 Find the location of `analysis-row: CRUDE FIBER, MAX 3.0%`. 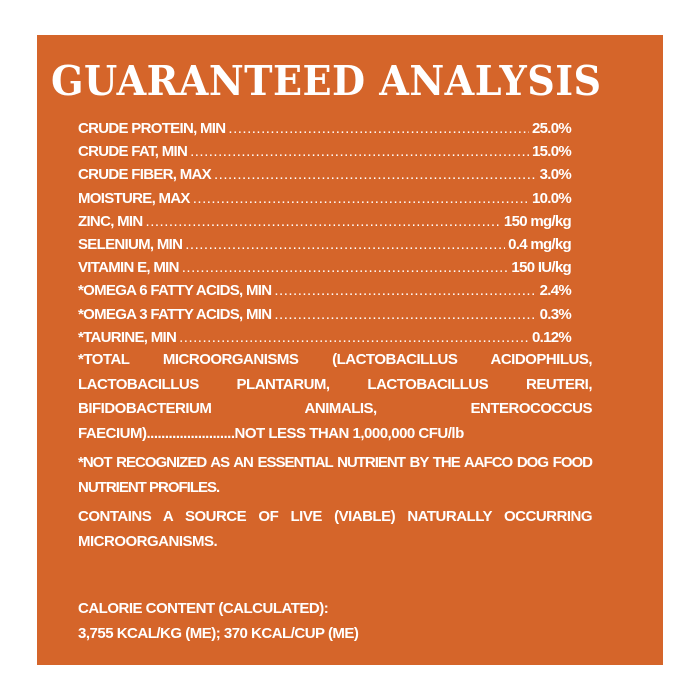

analysis-row: CRUDE FIBER, MAX 3.0% is located at coordinates (325, 177).